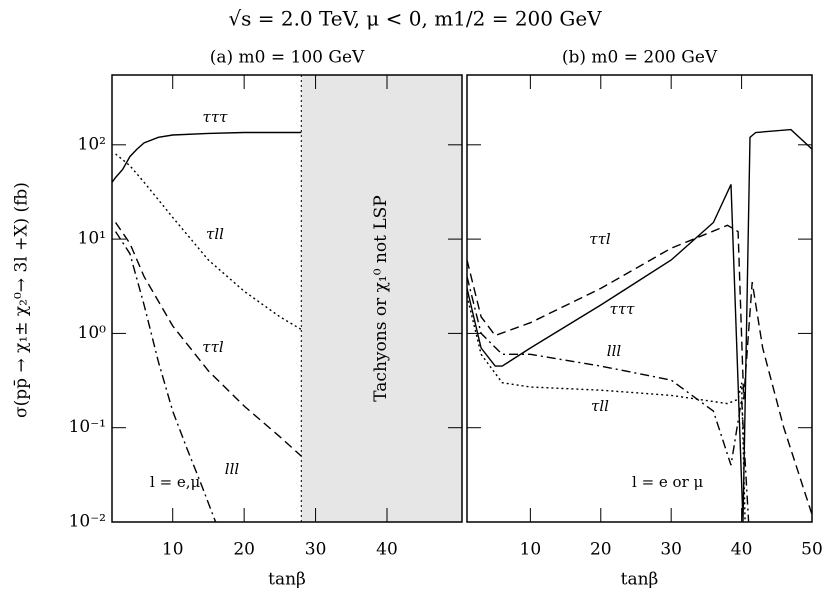 Image resolution: width=830 pixels, height=600 pixels. I want to click on y-tick-label: 10⁻¹, so click(87, 427).